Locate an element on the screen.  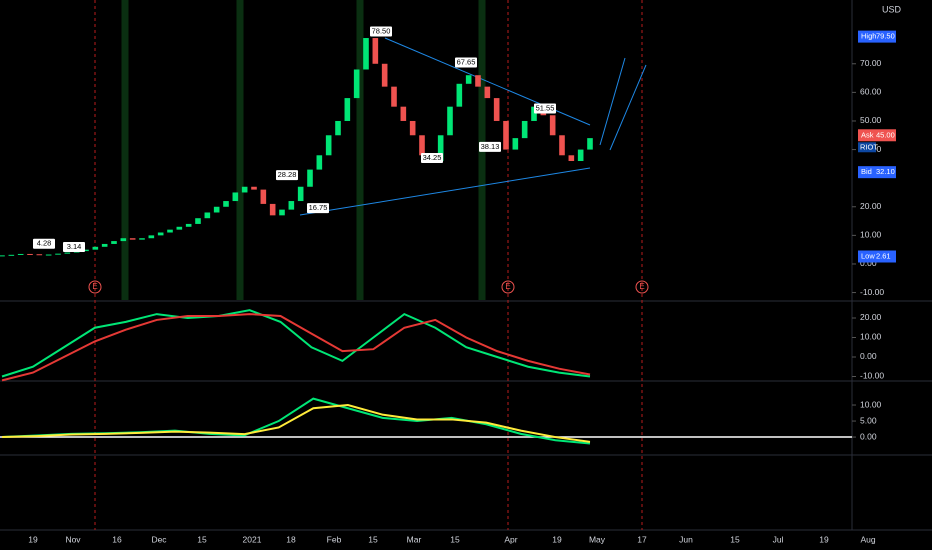
x-tick-label: May is located at coordinates (597, 539).